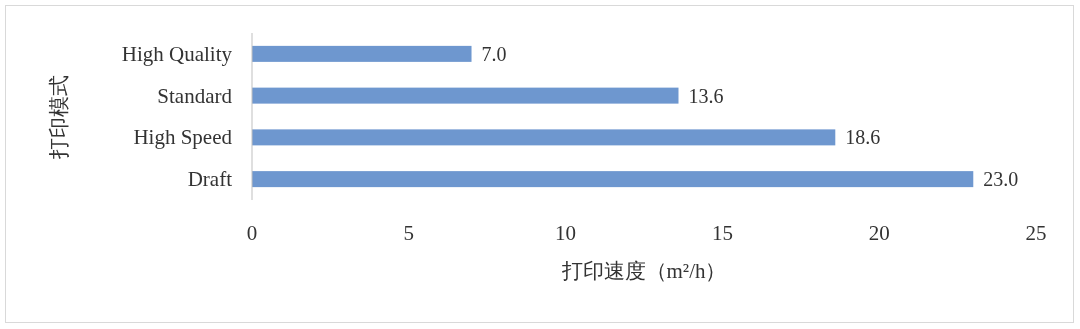 This screenshot has height=329, width=1080. I want to click on y-axis-title: 打印模式, so click(59, 117).